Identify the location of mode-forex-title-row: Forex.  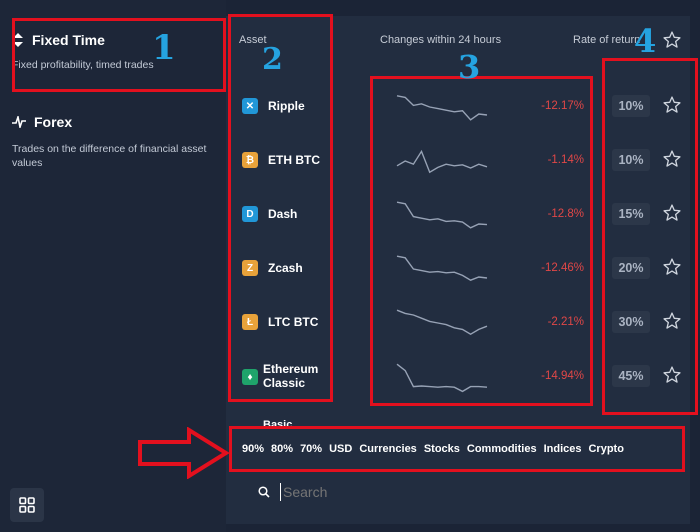
(118, 122).